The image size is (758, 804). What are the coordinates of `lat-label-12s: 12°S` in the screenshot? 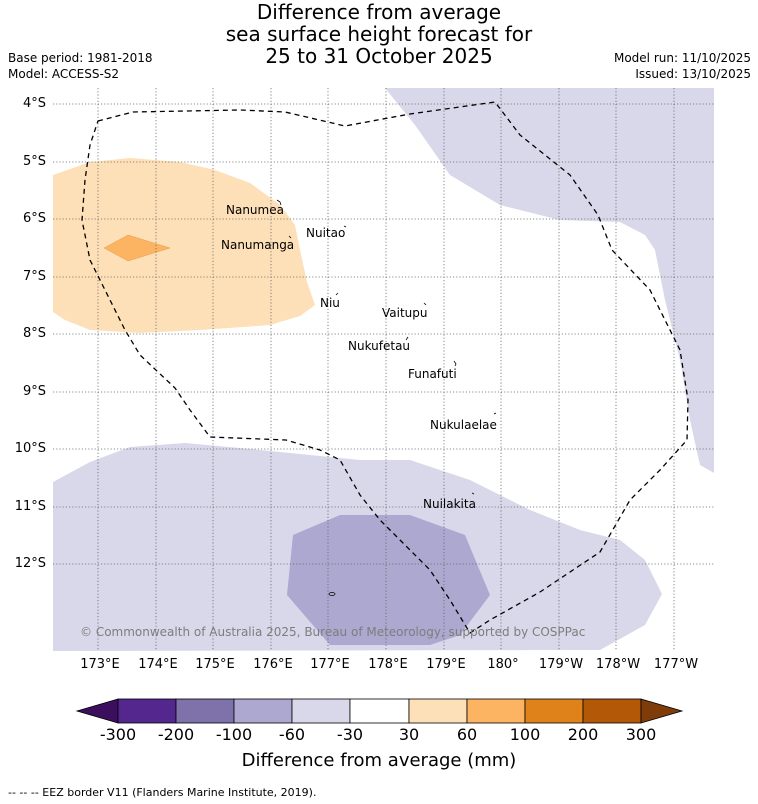 It's located at (30, 563).